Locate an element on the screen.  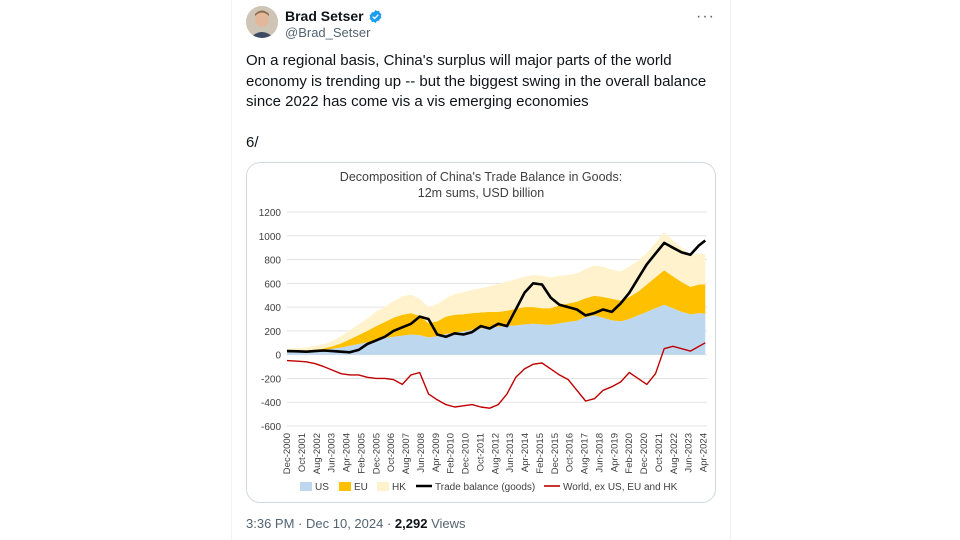
y-tick-label: 400 is located at coordinates (272, 308).